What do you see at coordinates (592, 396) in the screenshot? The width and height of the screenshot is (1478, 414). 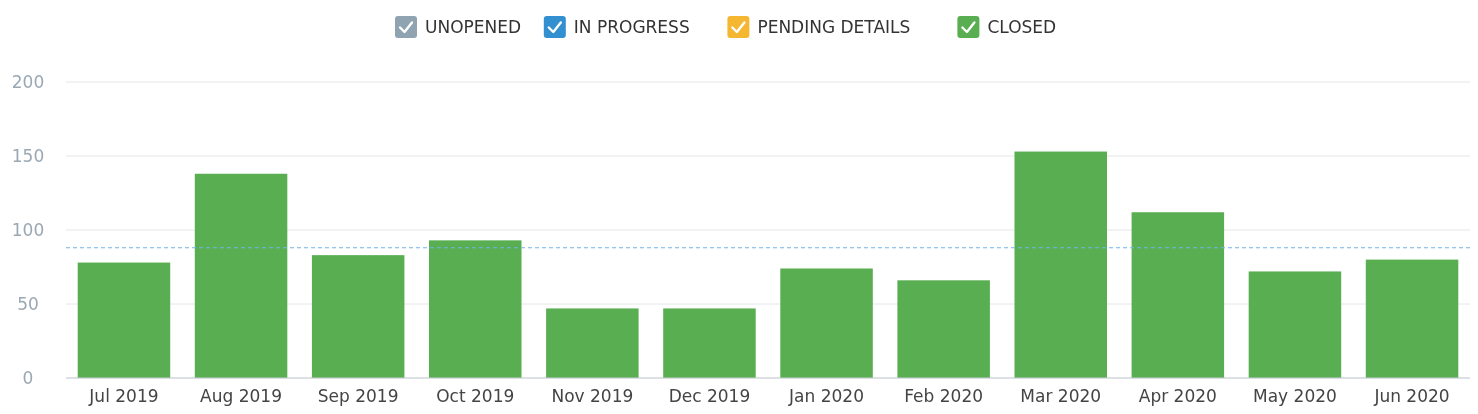 I see `x-tick-label: Nov 2019` at bounding box center [592, 396].